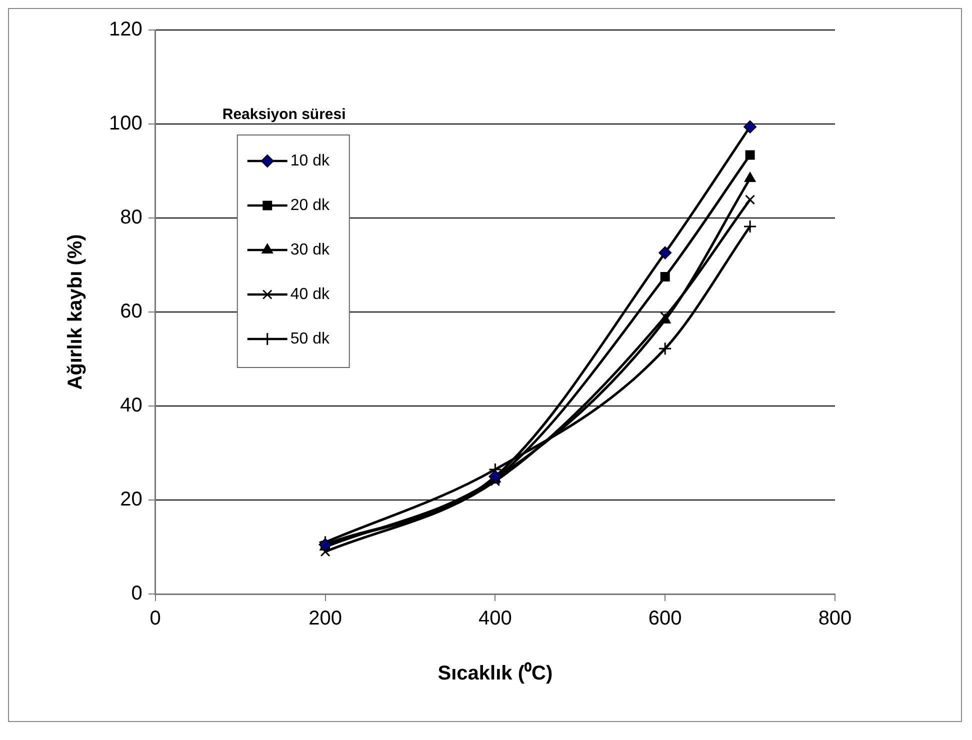 The image size is (972, 740). What do you see at coordinates (284, 114) in the screenshot?
I see `legend-title: Reaksiyon süresi` at bounding box center [284, 114].